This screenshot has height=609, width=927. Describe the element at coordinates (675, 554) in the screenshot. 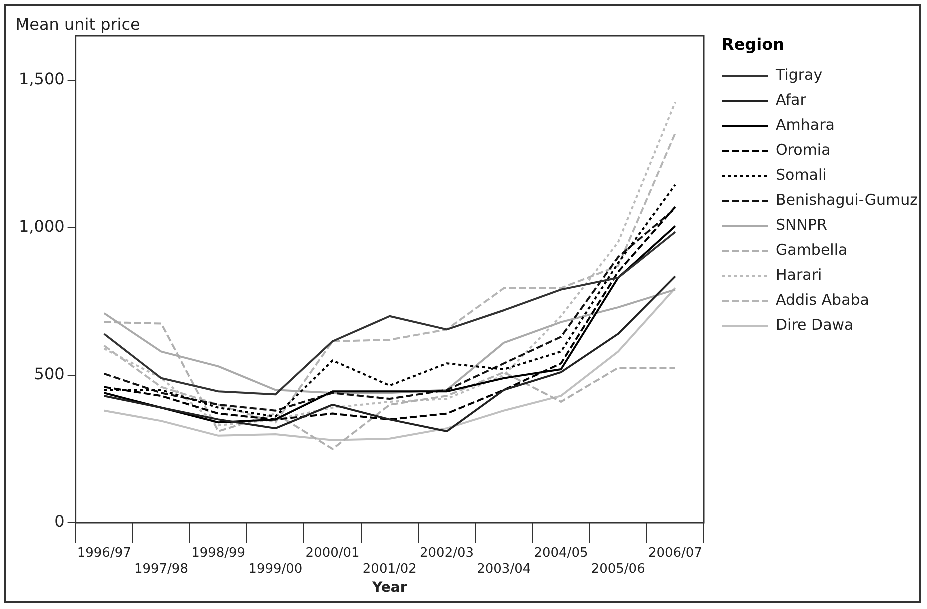

I see `x-tick-label: 2006/07` at that location.